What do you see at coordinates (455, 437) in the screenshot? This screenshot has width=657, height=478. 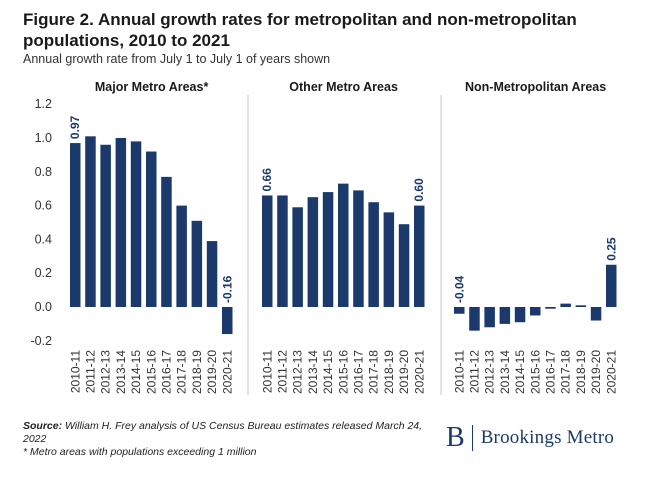 I see `logo-mark: B` at bounding box center [455, 437].